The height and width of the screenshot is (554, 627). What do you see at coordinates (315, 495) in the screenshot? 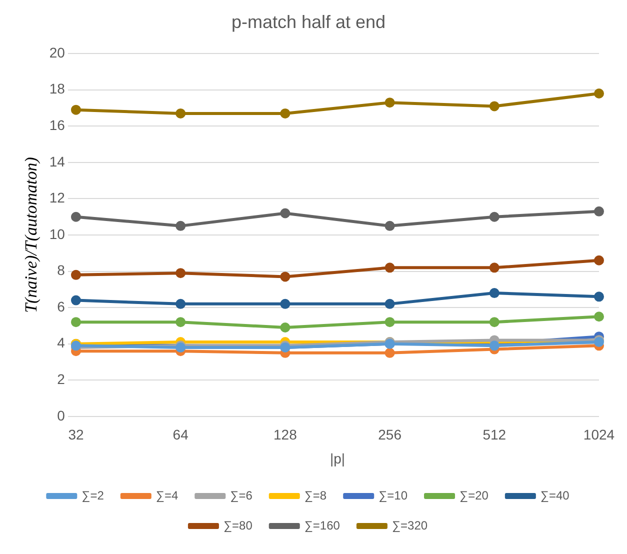
I see `legend-label: ∑=8` at bounding box center [315, 495].